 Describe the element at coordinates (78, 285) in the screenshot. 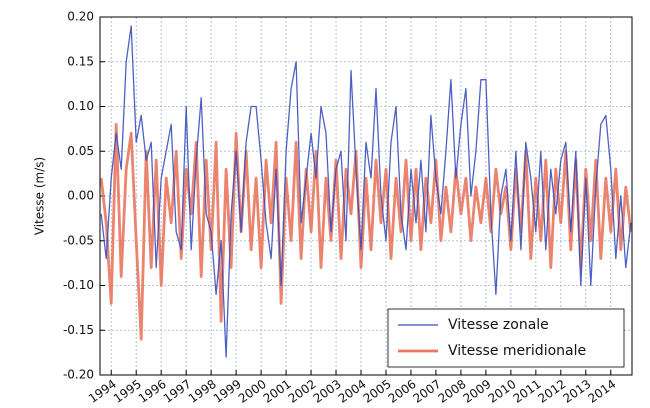

I see `y-tick-label: -0.10` at that location.